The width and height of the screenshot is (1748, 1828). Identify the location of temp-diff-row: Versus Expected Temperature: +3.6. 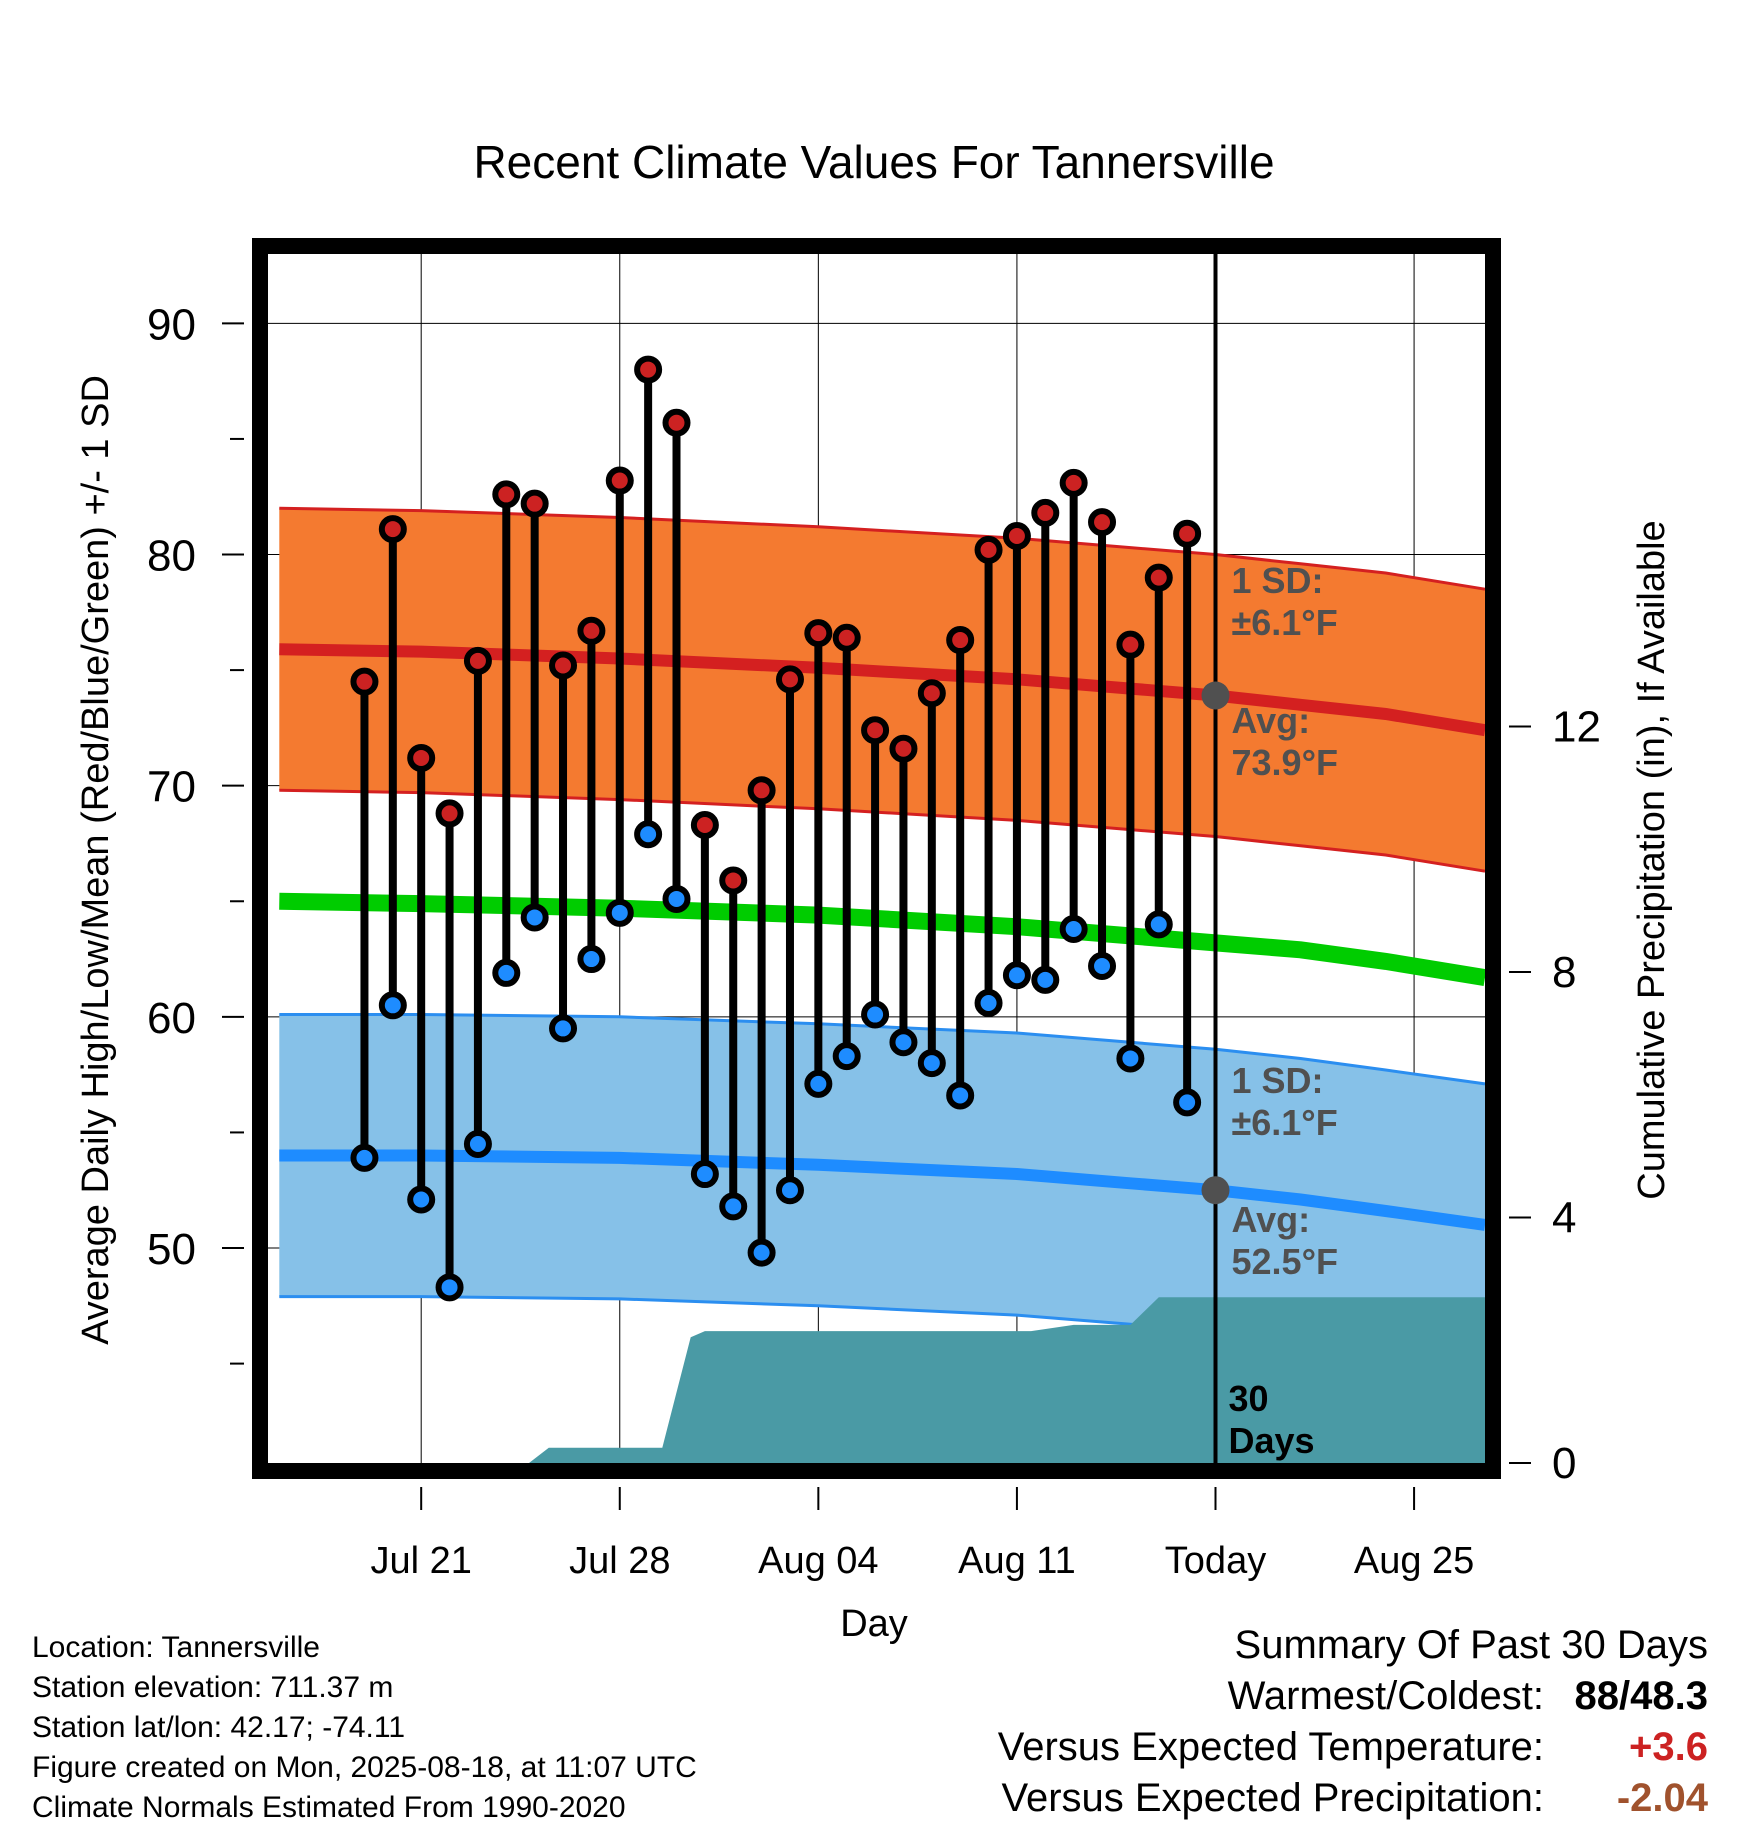
(1353, 1747).